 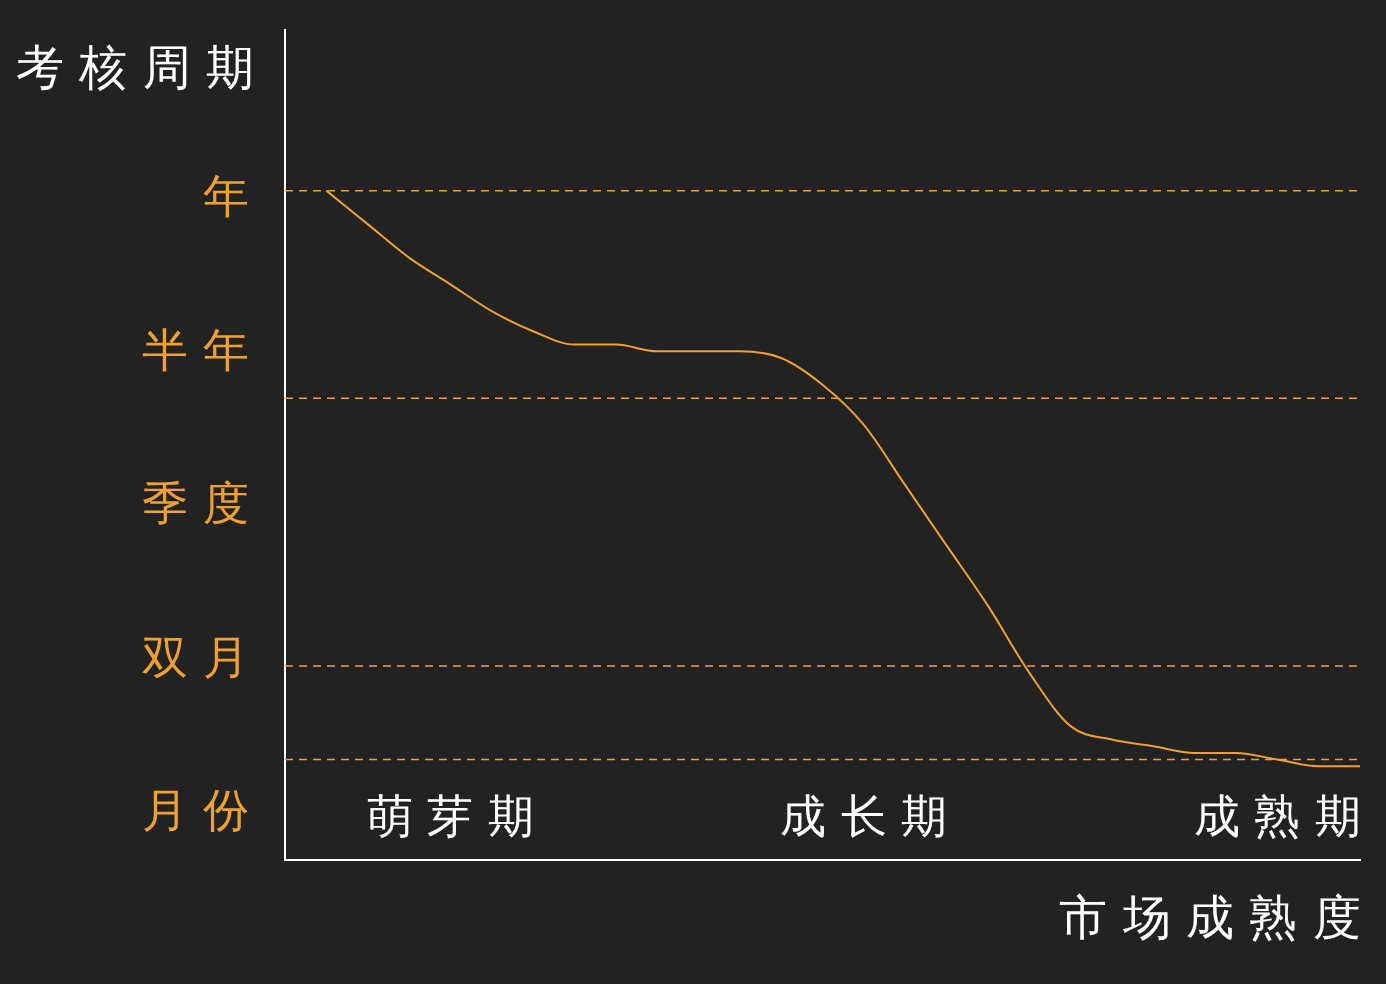 I want to click on text: 半 年, so click(x=195, y=349).